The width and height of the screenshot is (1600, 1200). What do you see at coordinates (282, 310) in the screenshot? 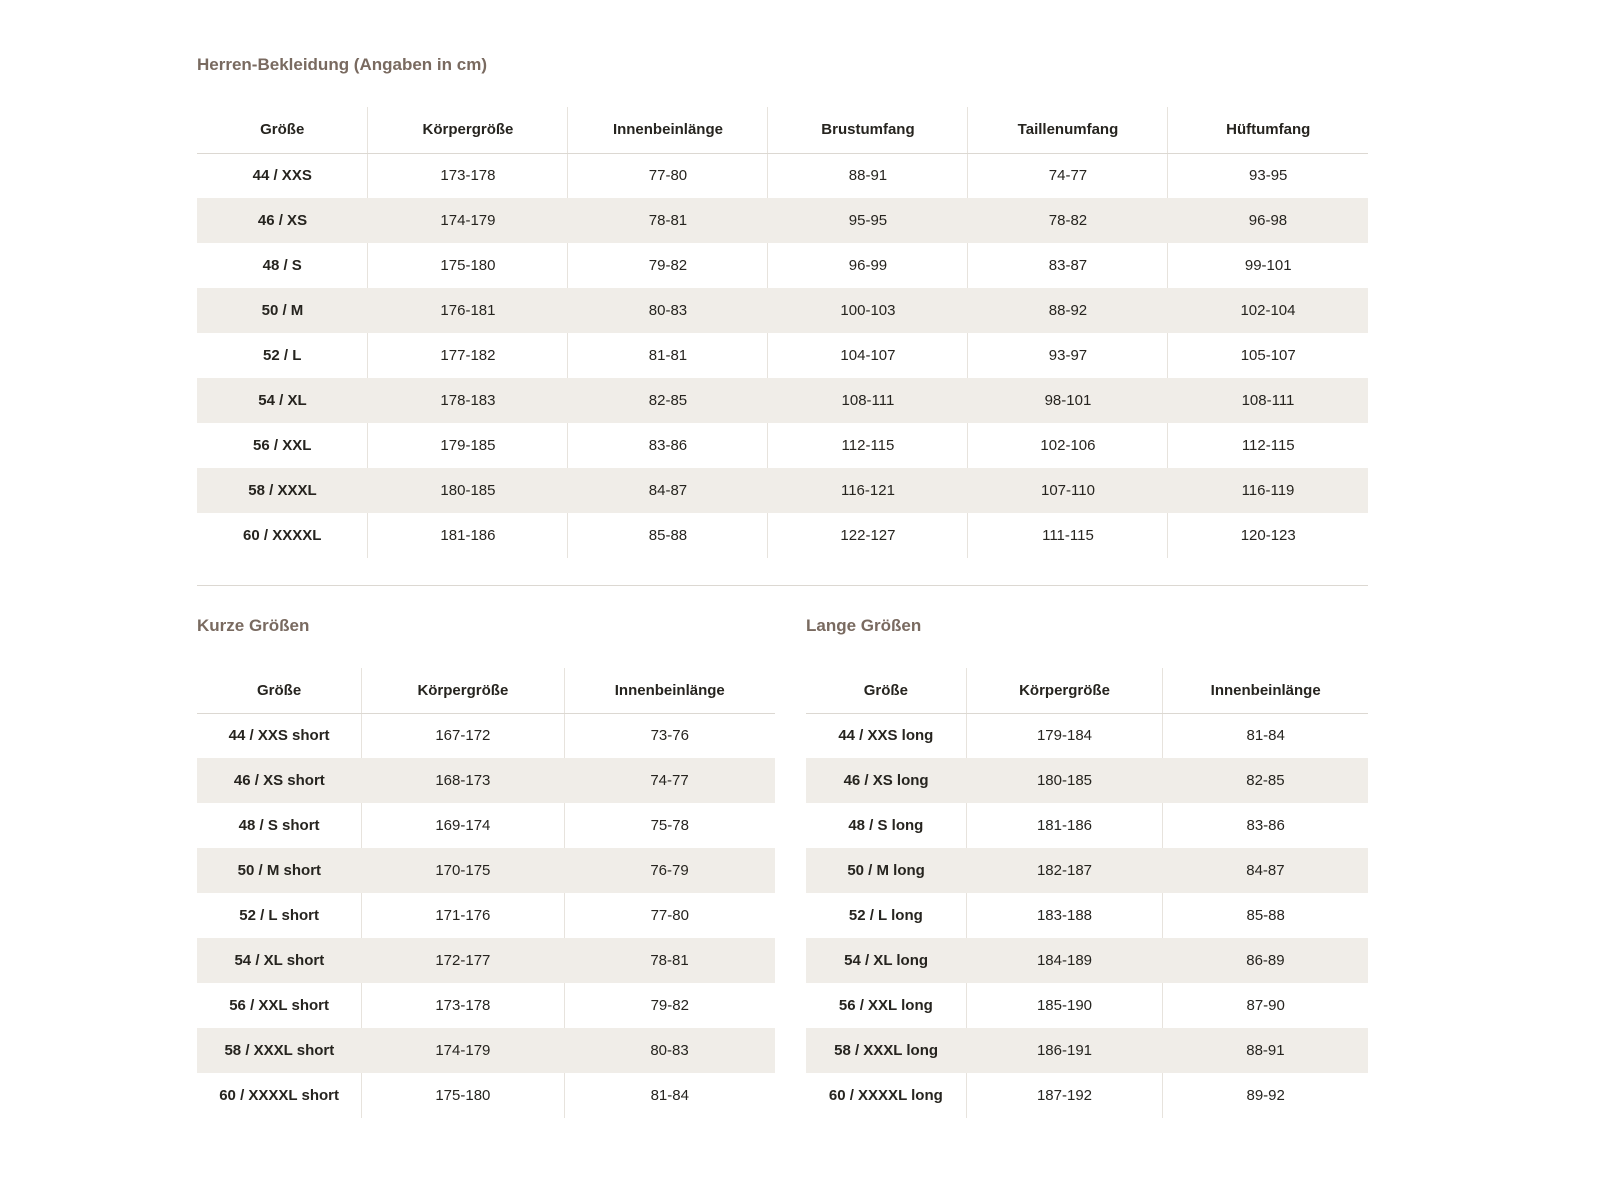
I see `size-label-cell: 50 / M` at bounding box center [282, 310].